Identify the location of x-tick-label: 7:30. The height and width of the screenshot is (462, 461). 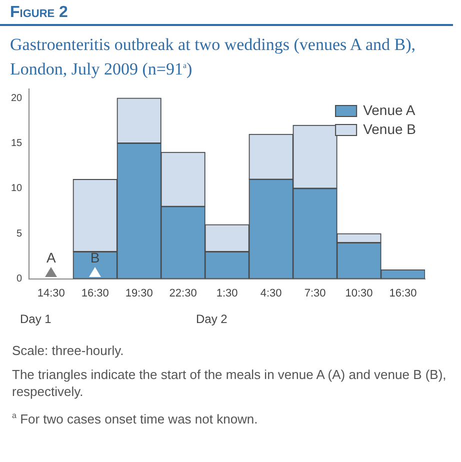
(315, 293).